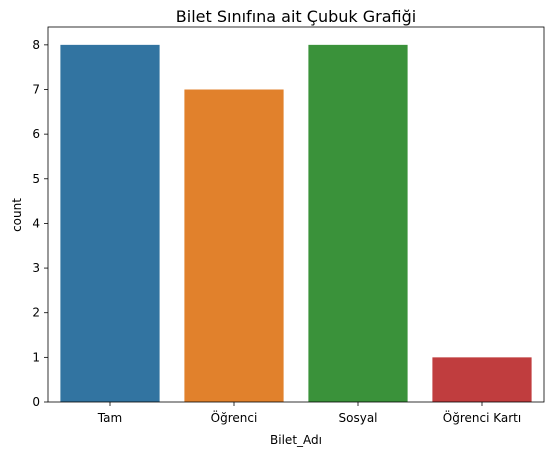 This screenshot has width=554, height=462. What do you see at coordinates (296, 440) in the screenshot?
I see `x-axis-label: Bilet_Adı` at bounding box center [296, 440].